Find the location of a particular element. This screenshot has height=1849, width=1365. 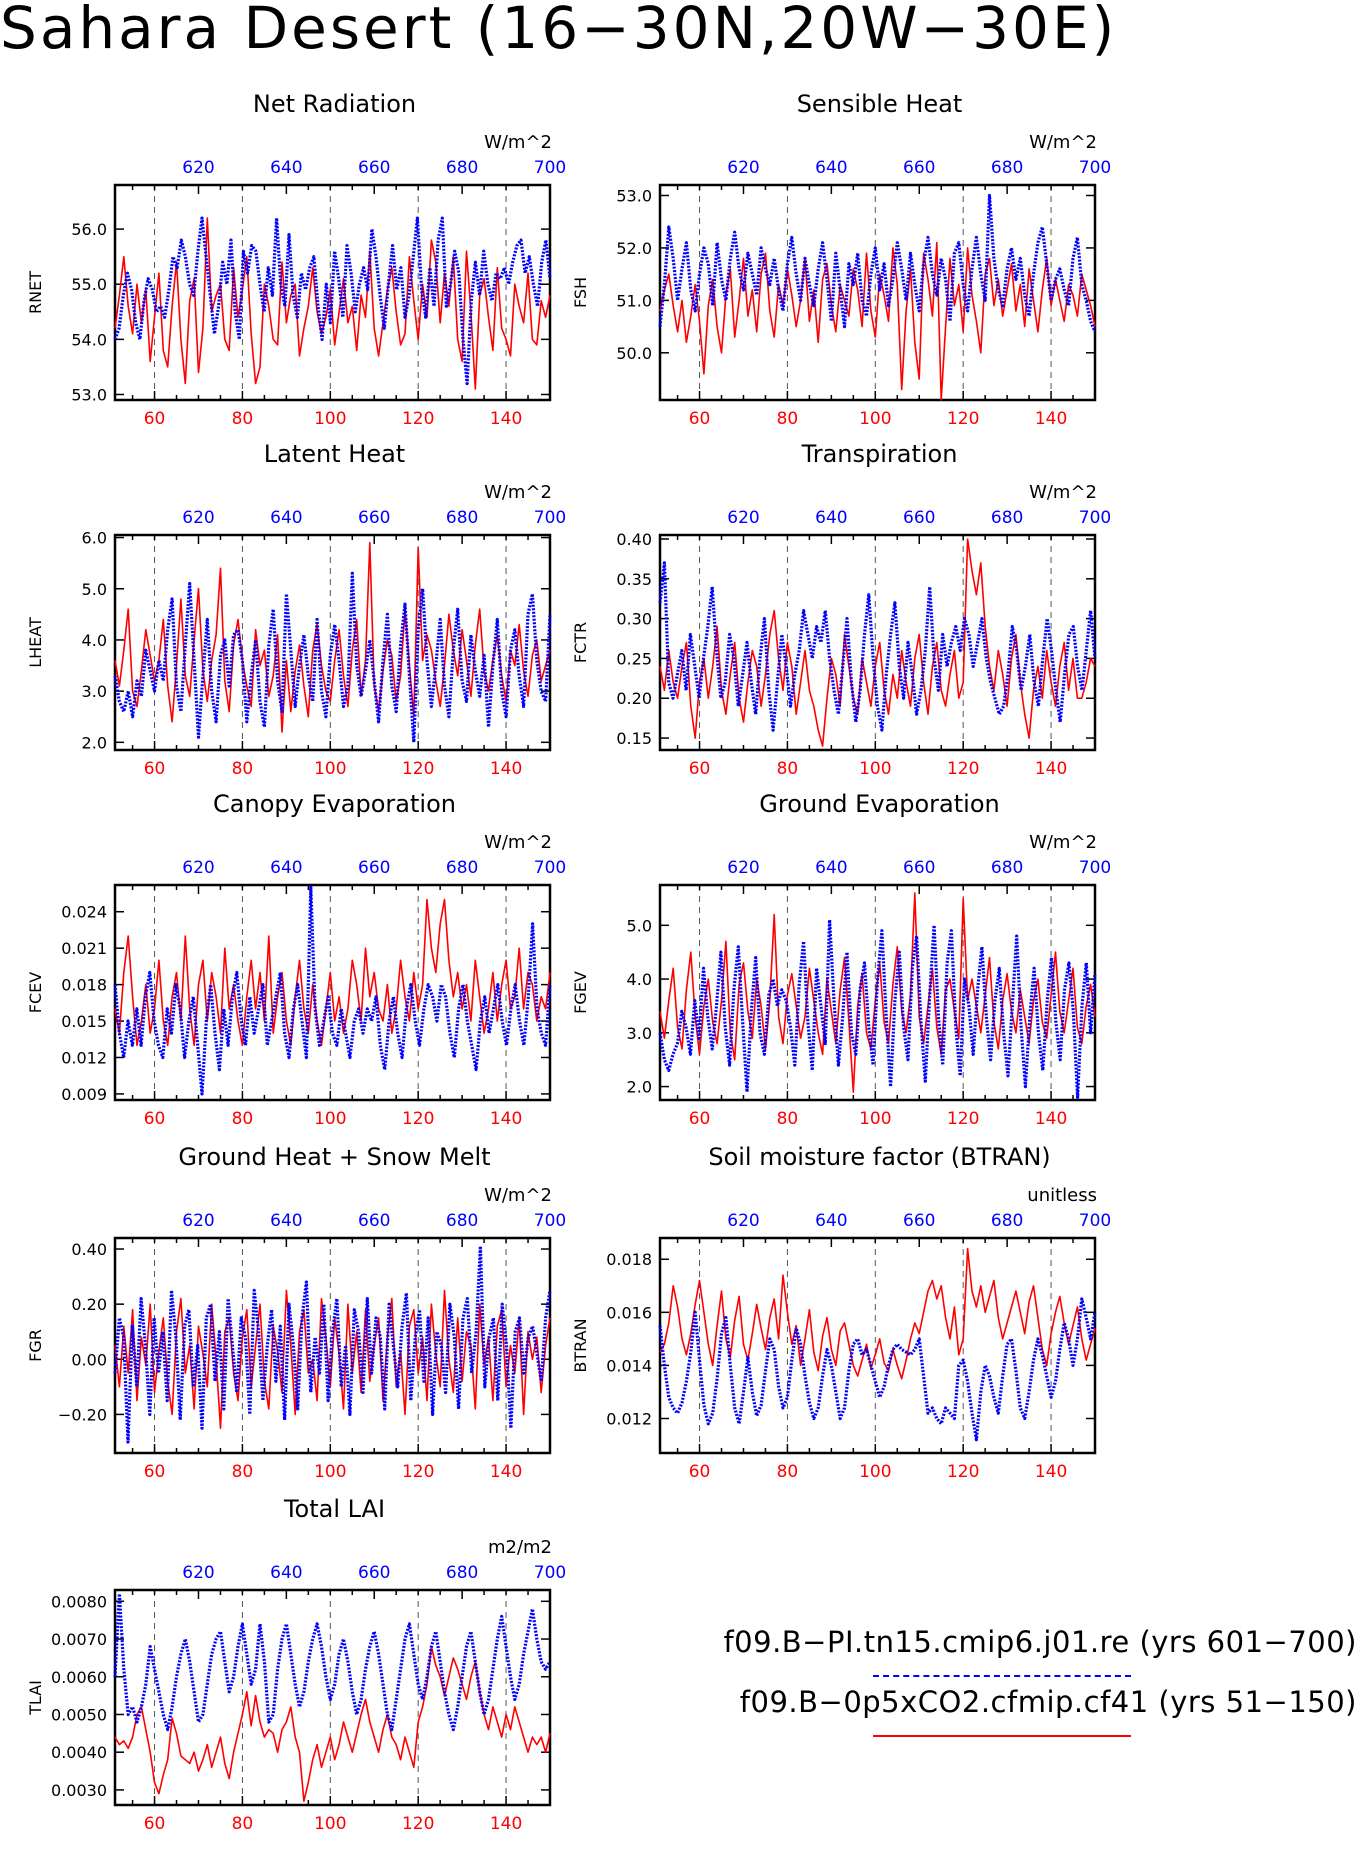

chart-title: Canopy Evaporation is located at coordinates (334, 804).